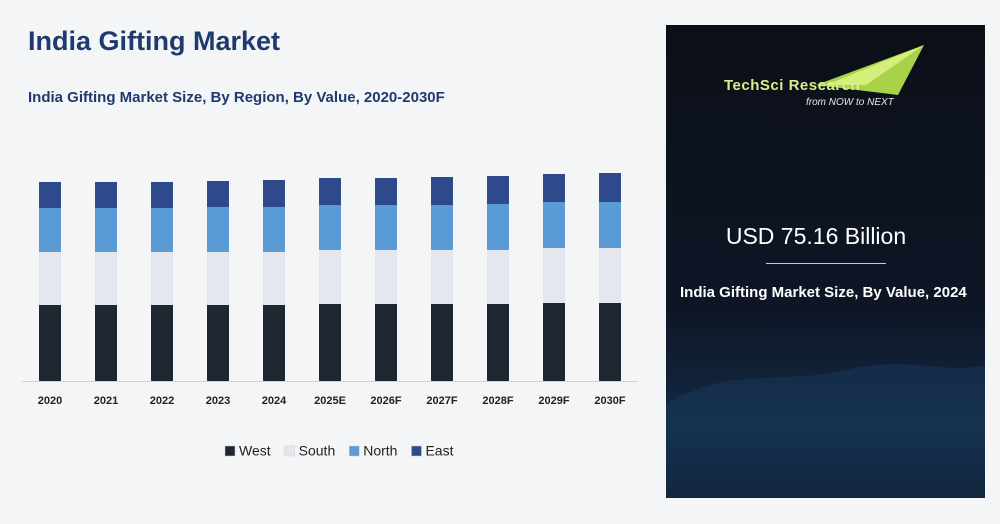 The height and width of the screenshot is (524, 1000). What do you see at coordinates (106, 401) in the screenshot?
I see `x-tick-label: 2021` at bounding box center [106, 401].